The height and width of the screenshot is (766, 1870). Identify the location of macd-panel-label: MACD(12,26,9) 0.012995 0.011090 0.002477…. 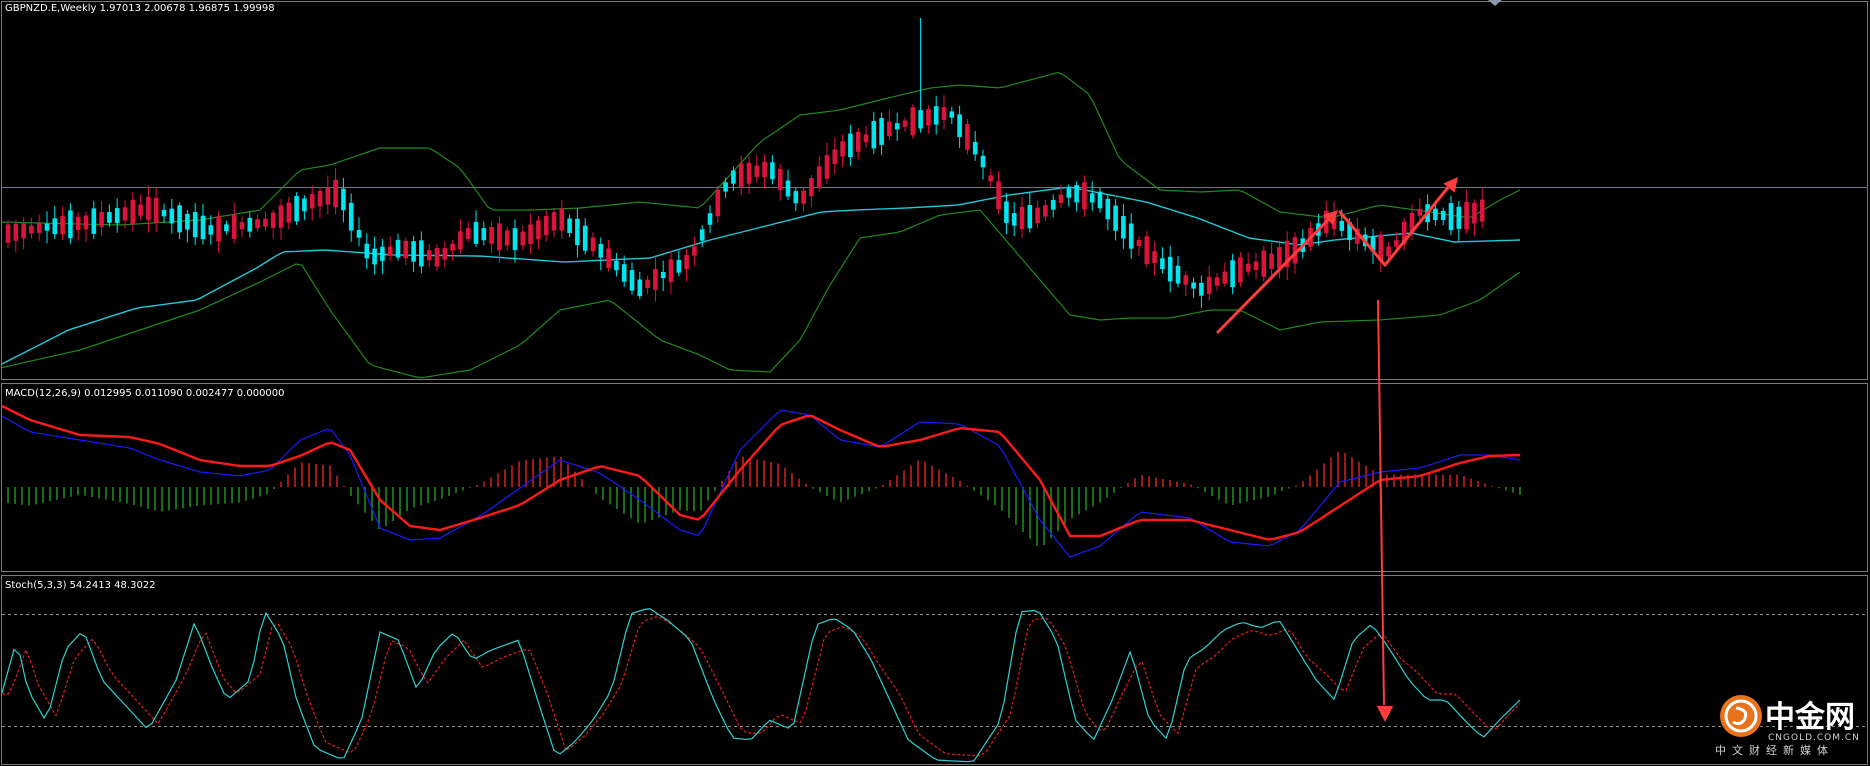
(145, 393).